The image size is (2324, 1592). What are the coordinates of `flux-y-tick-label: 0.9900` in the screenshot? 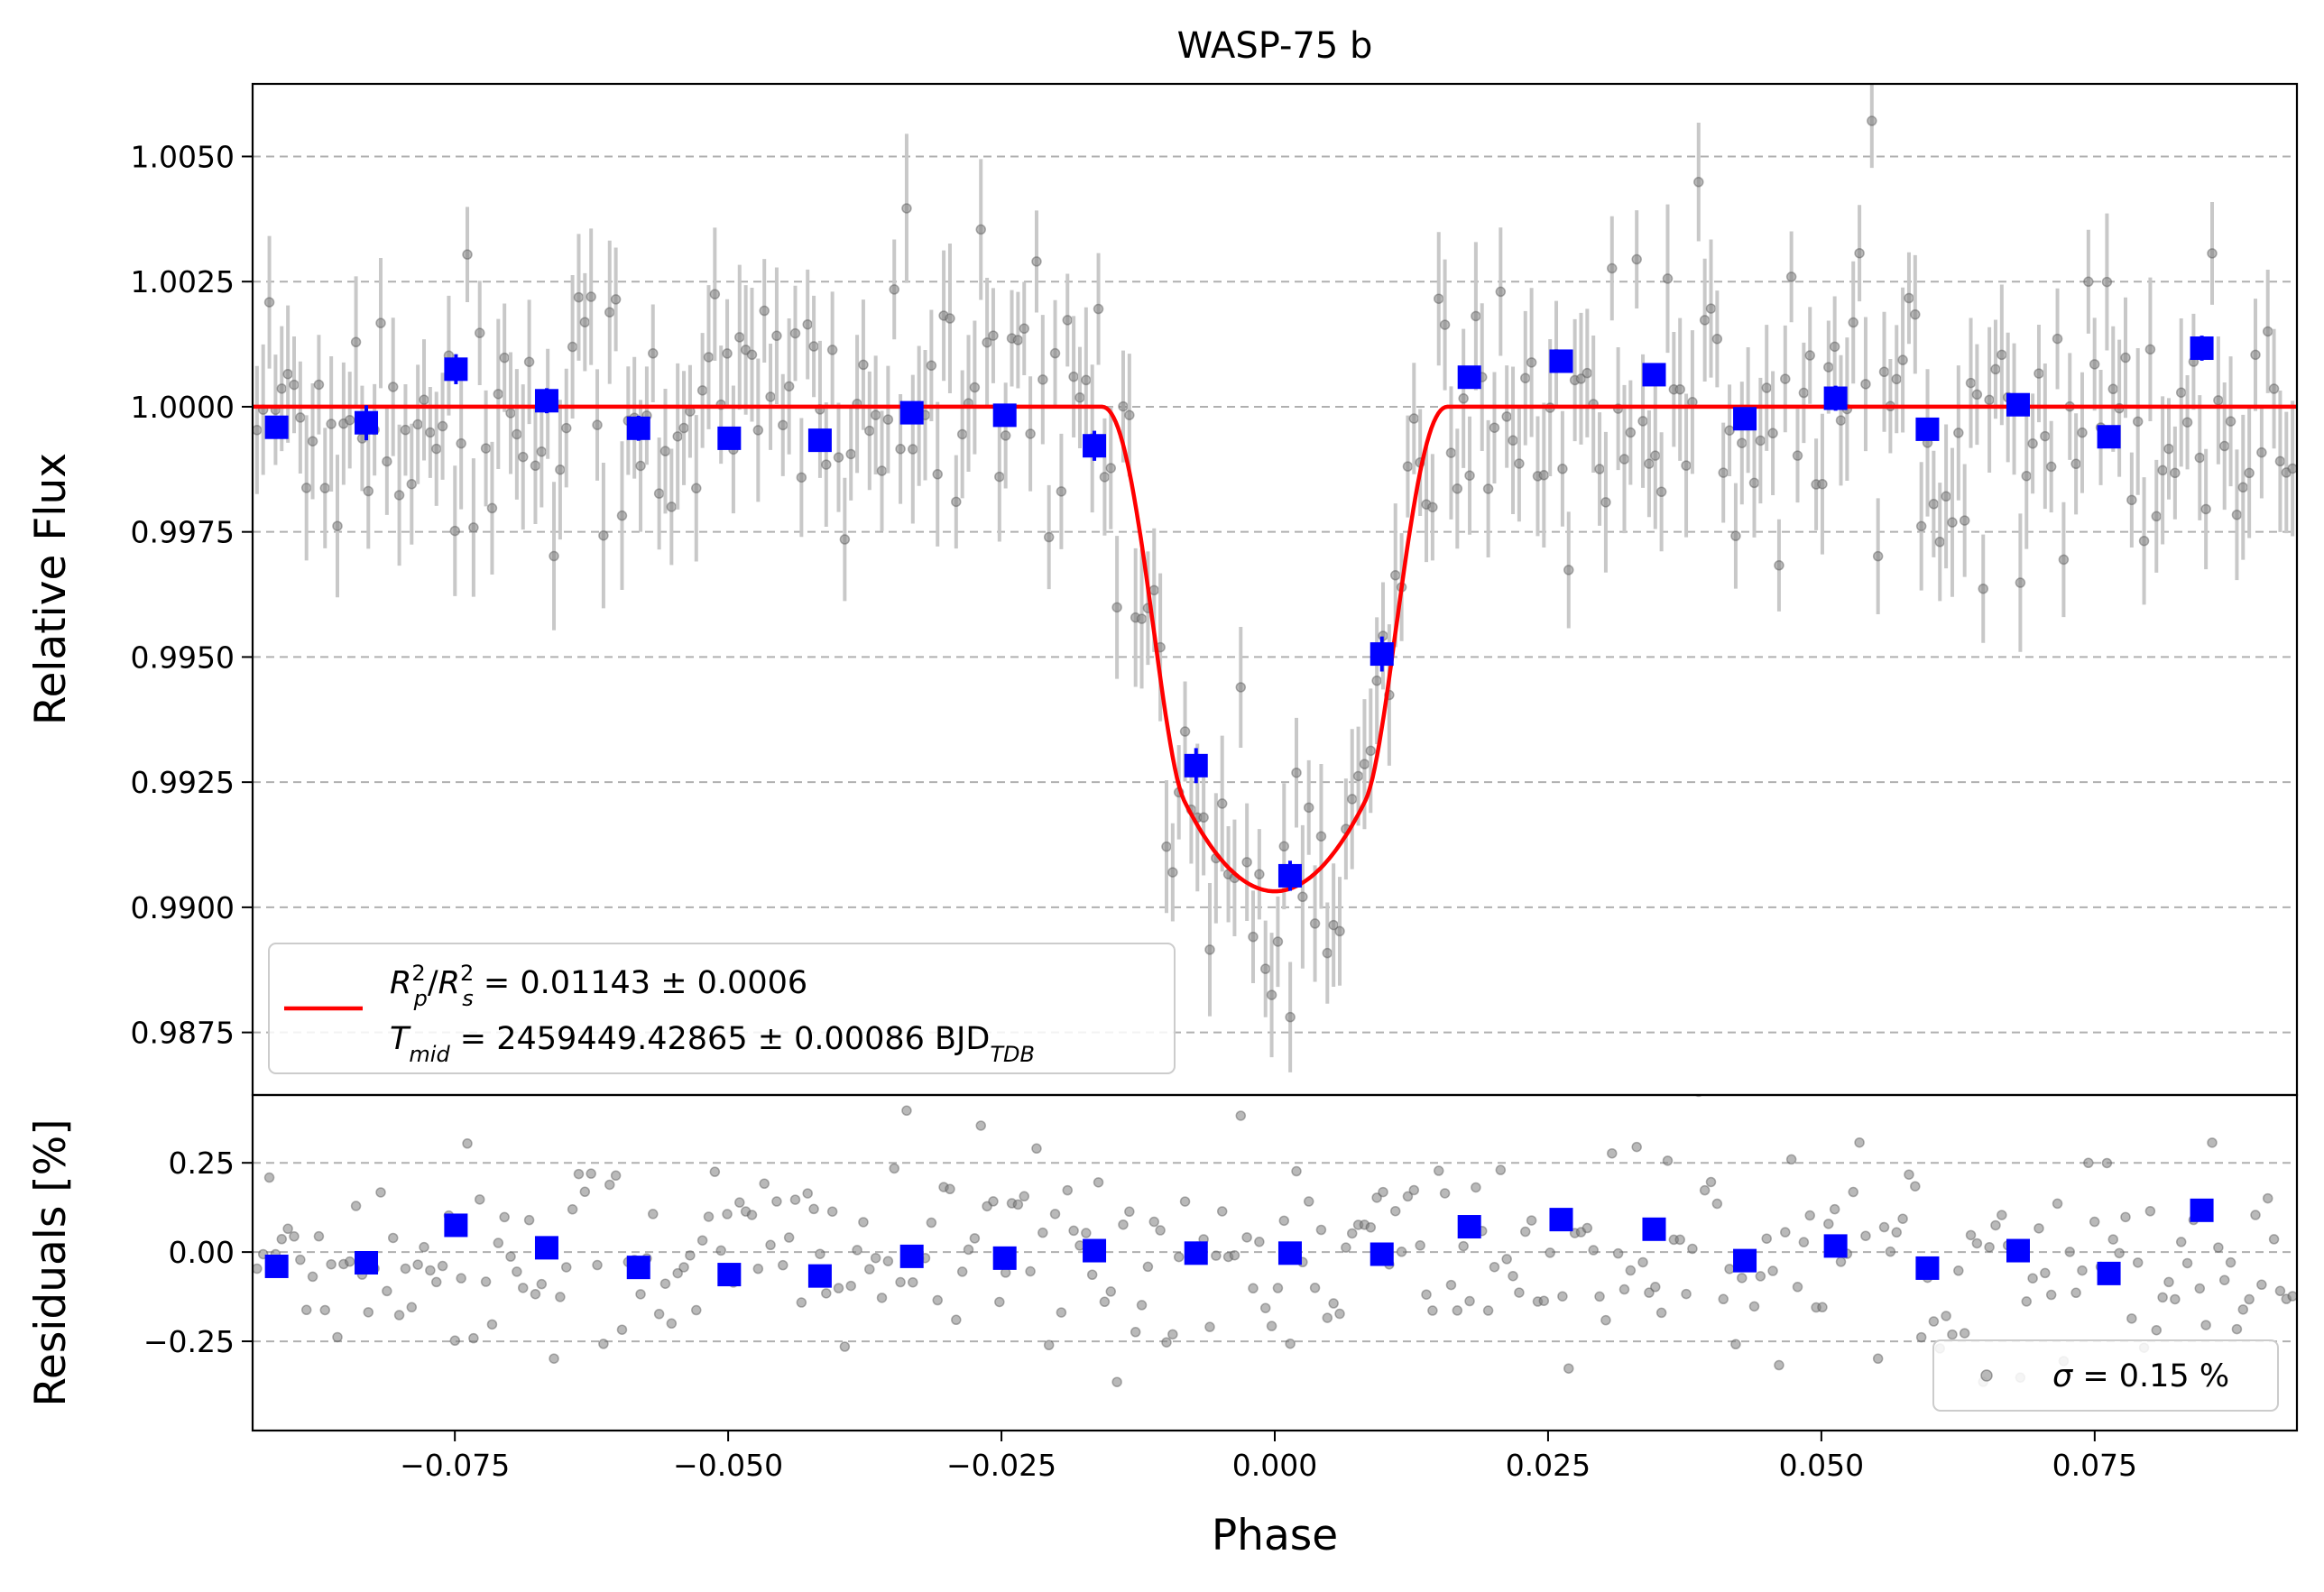 It's located at (183, 907).